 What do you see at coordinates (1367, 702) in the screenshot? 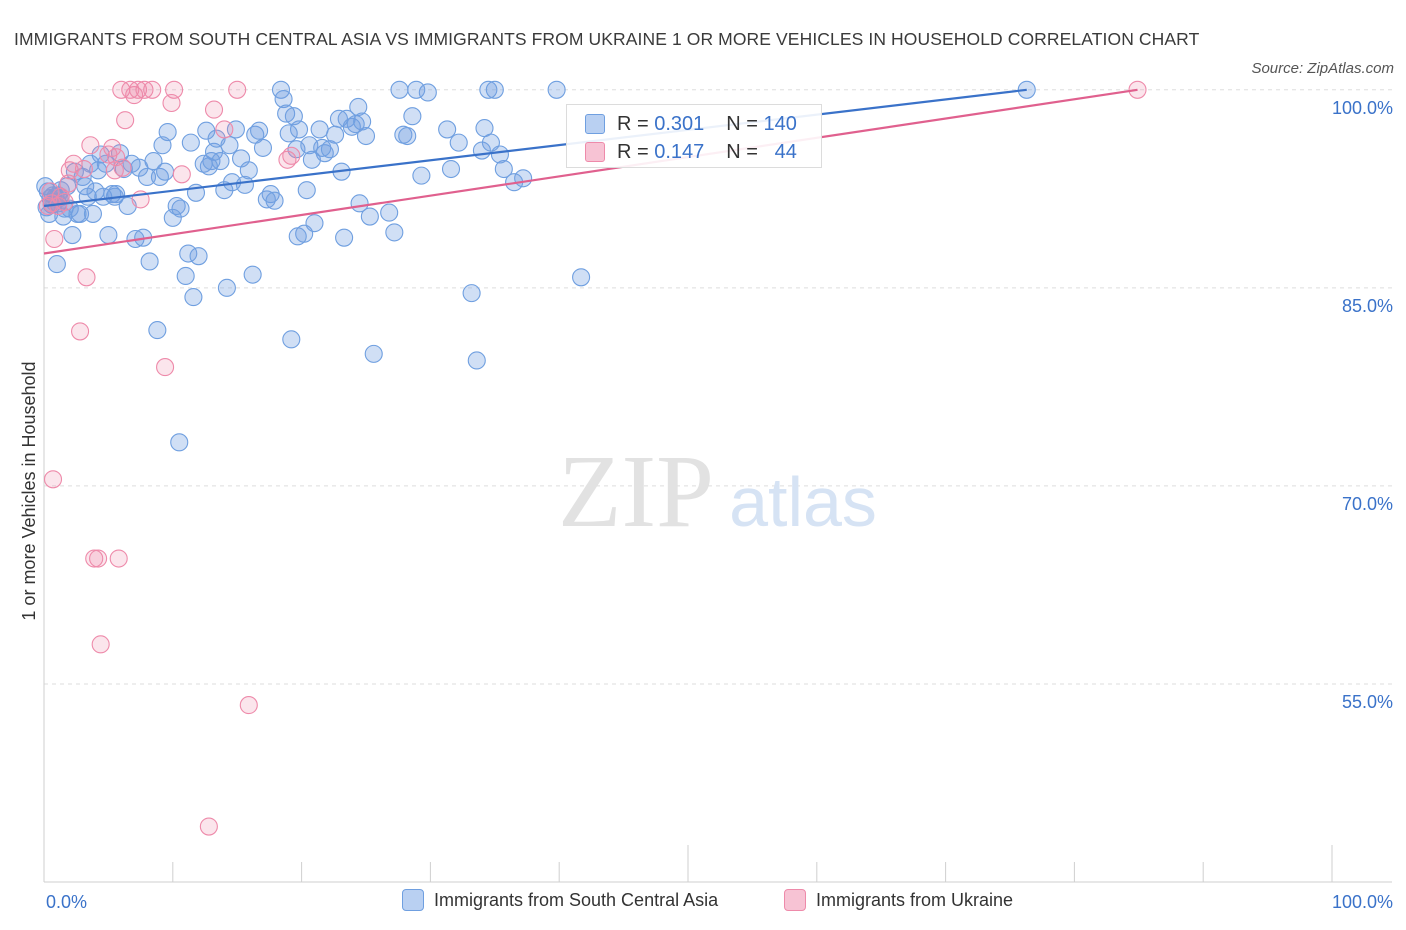
I see `y-tick-label: 55.0%` at bounding box center [1367, 702].